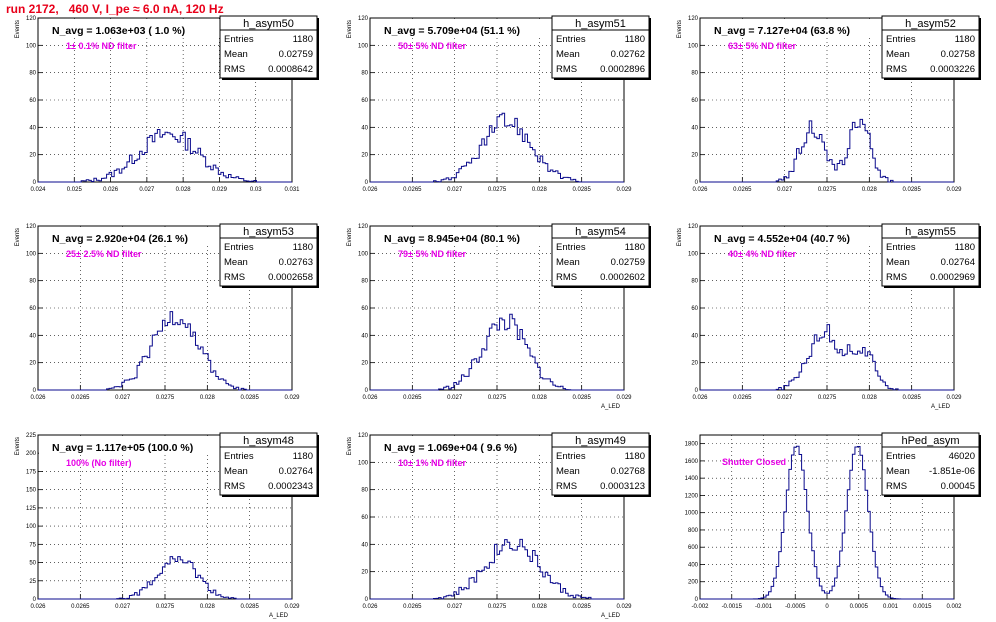  Describe the element at coordinates (870, 398) in the screenshot. I see `x-tick-label: 0.028` at that location.